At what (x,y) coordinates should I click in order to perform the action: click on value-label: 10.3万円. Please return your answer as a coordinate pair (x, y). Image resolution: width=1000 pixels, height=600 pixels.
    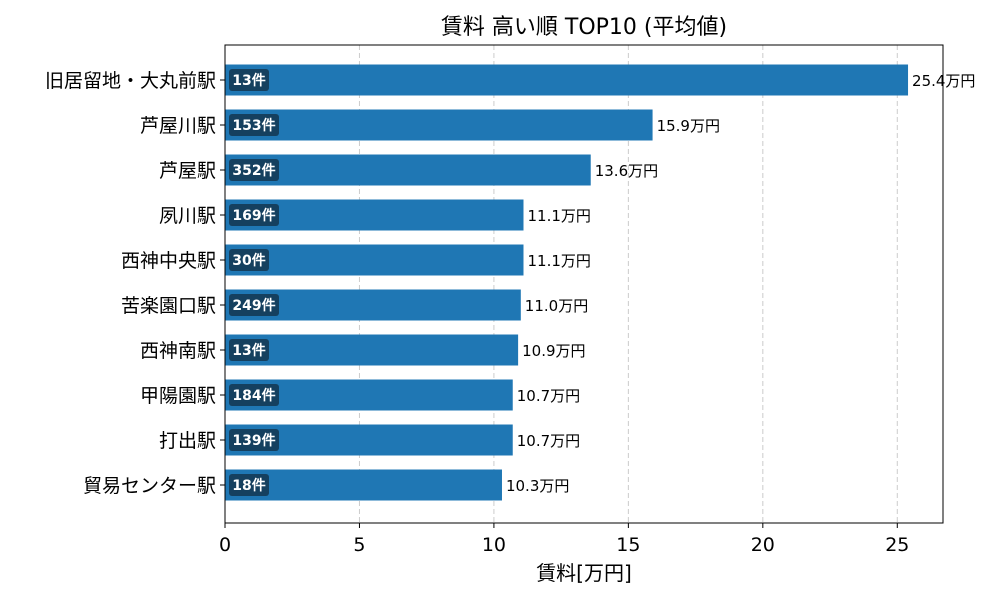
    Looking at the image, I should click on (537, 486).